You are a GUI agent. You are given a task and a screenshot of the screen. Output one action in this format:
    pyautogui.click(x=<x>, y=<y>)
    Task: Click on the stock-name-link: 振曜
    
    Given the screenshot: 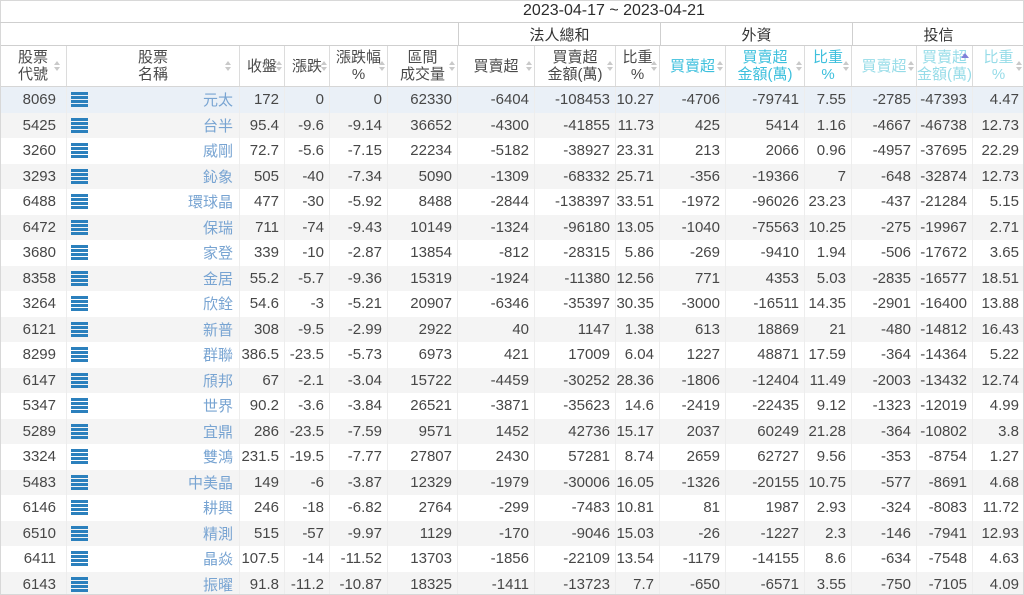 What is the action you would take?
    pyautogui.click(x=217, y=585)
    